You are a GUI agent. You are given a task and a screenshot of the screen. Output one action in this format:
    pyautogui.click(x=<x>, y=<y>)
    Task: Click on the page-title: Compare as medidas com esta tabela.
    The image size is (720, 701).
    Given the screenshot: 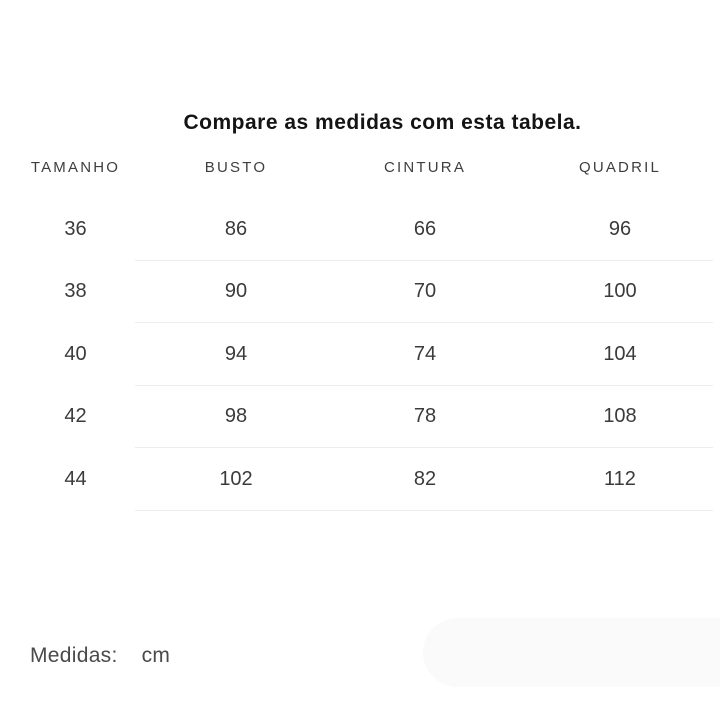 What is the action you would take?
    pyautogui.click(x=382, y=122)
    